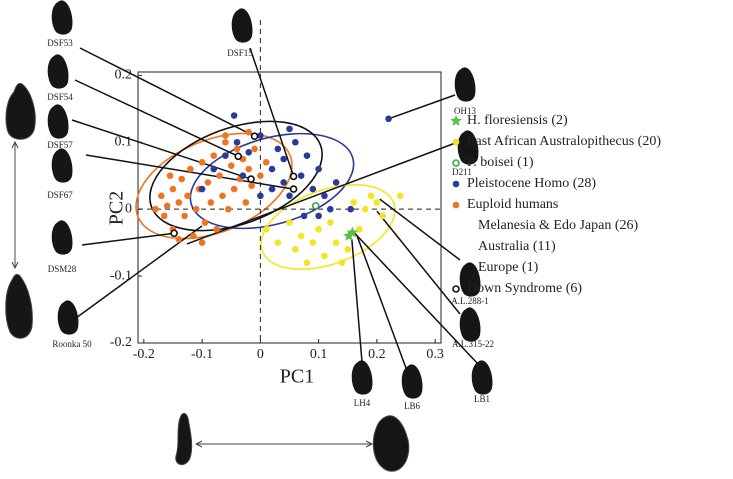  I want to click on annotation-label: DSF53, so click(60, 43).